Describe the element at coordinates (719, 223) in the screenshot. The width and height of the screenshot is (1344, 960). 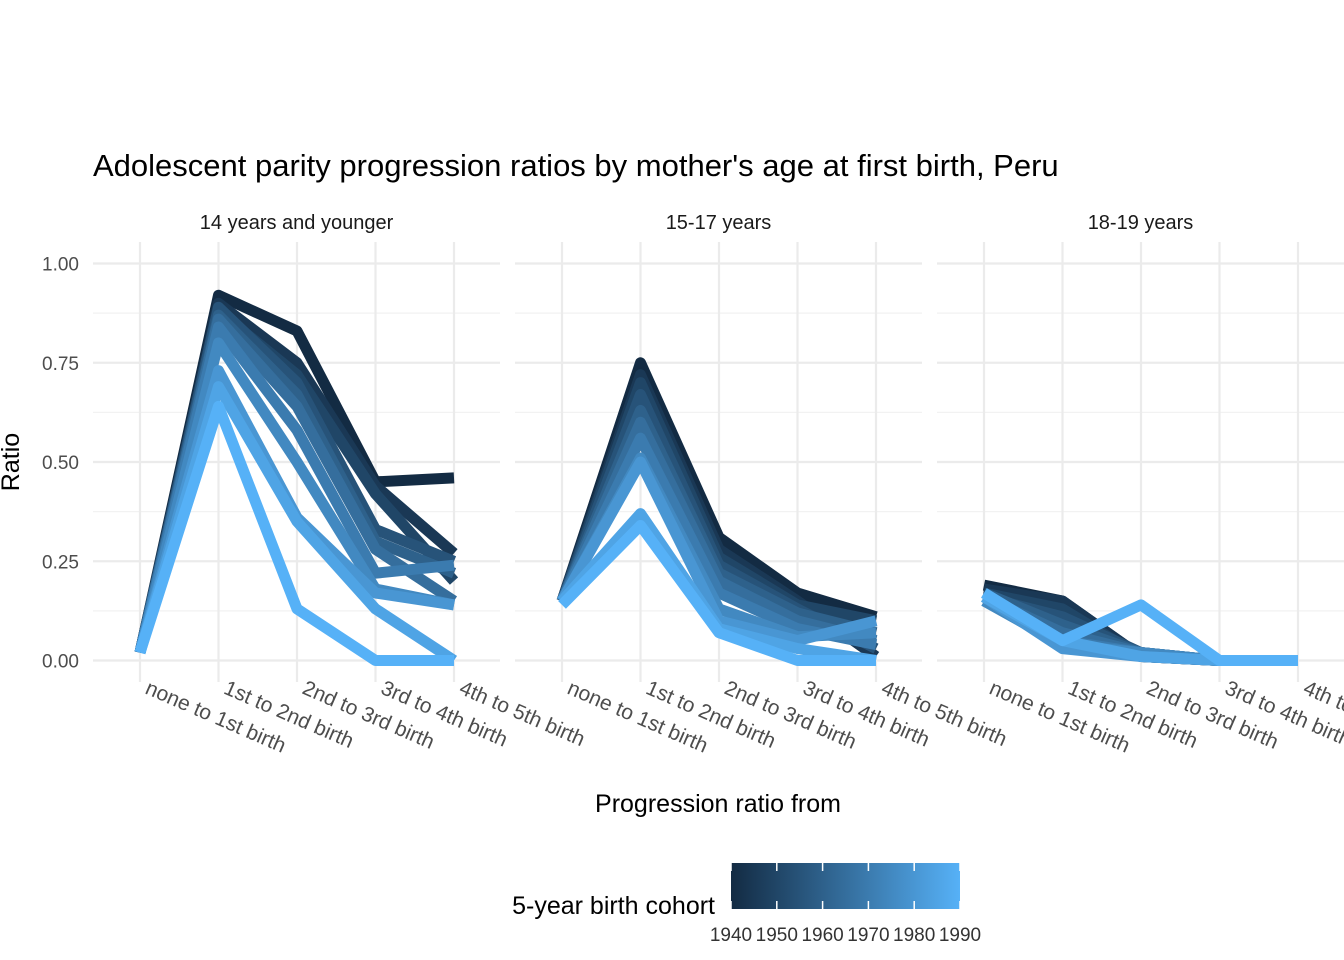
I see `facet-strip-label: 15-17 years` at that location.